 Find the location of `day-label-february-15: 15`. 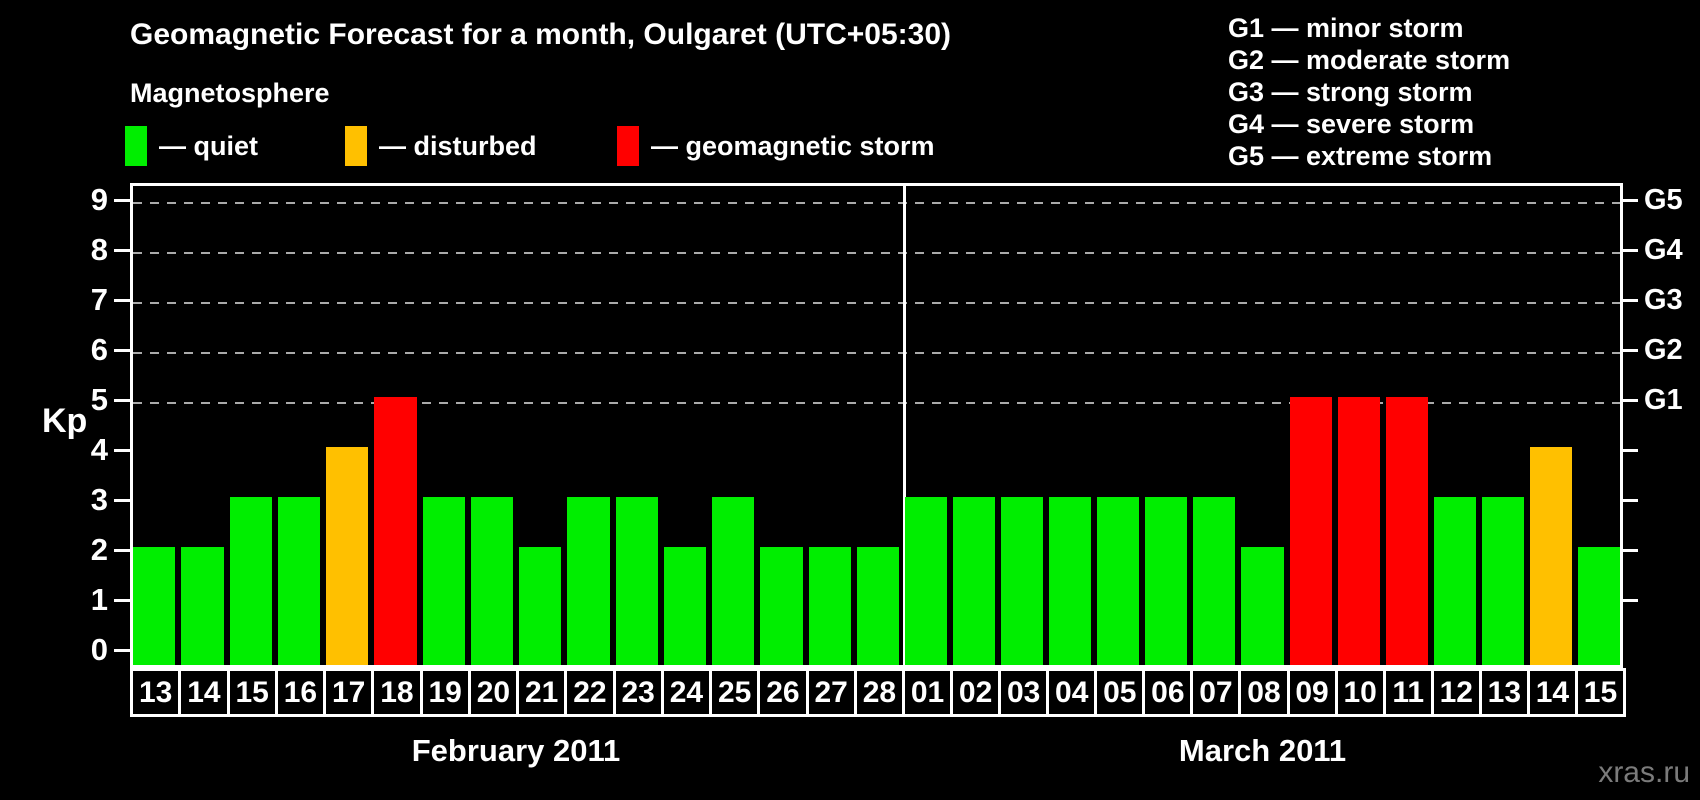

day-label-february-15: 15 is located at coordinates (252, 692).